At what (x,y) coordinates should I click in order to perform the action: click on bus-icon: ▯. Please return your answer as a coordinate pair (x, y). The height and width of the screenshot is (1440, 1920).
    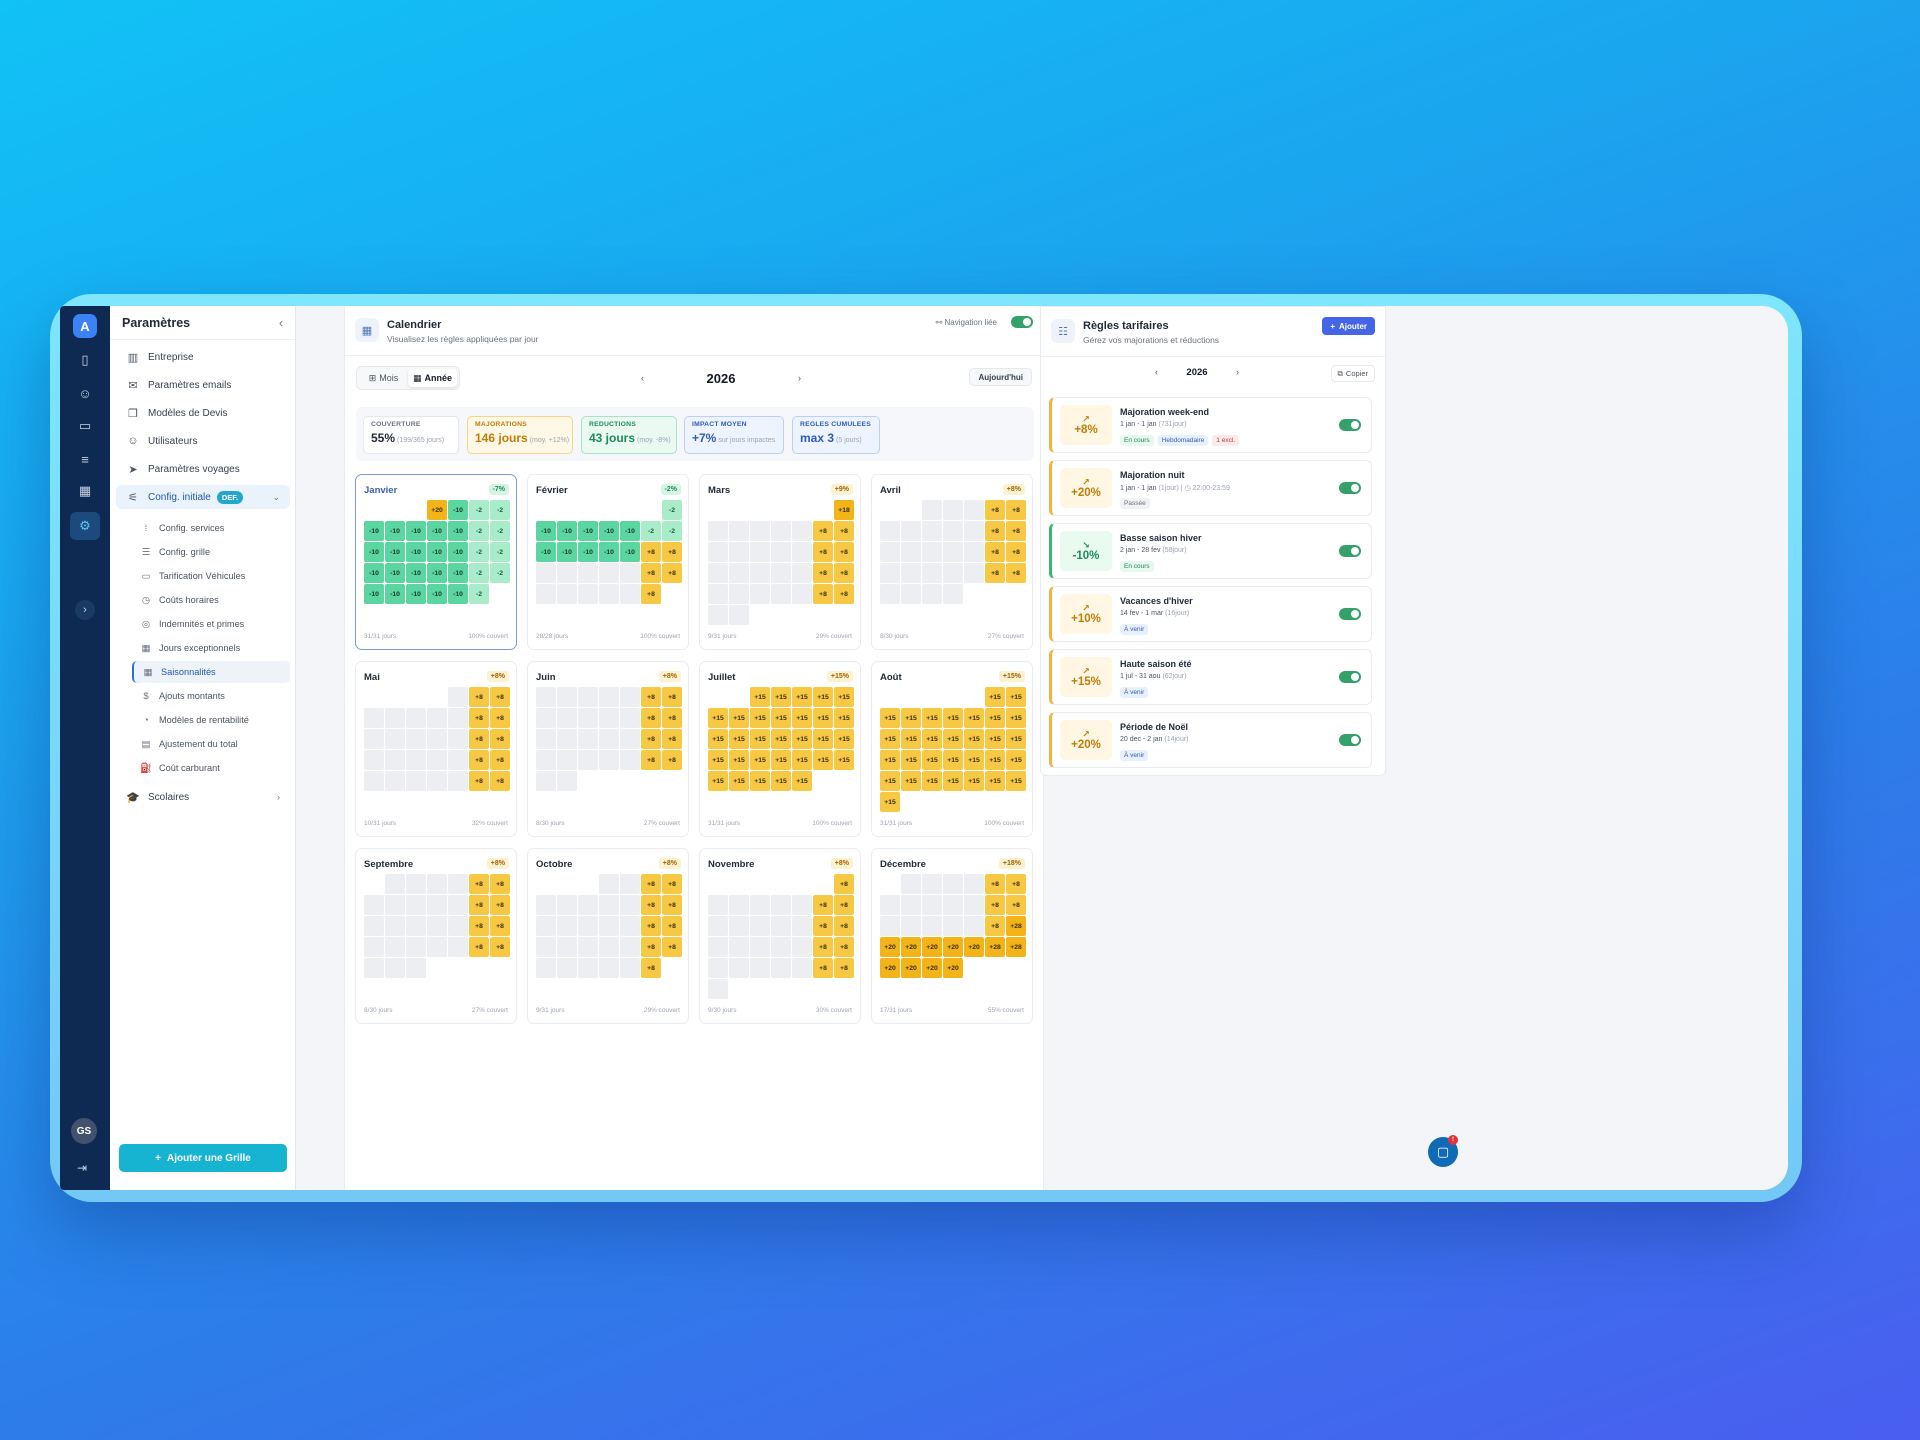
    Looking at the image, I should click on (85, 359).